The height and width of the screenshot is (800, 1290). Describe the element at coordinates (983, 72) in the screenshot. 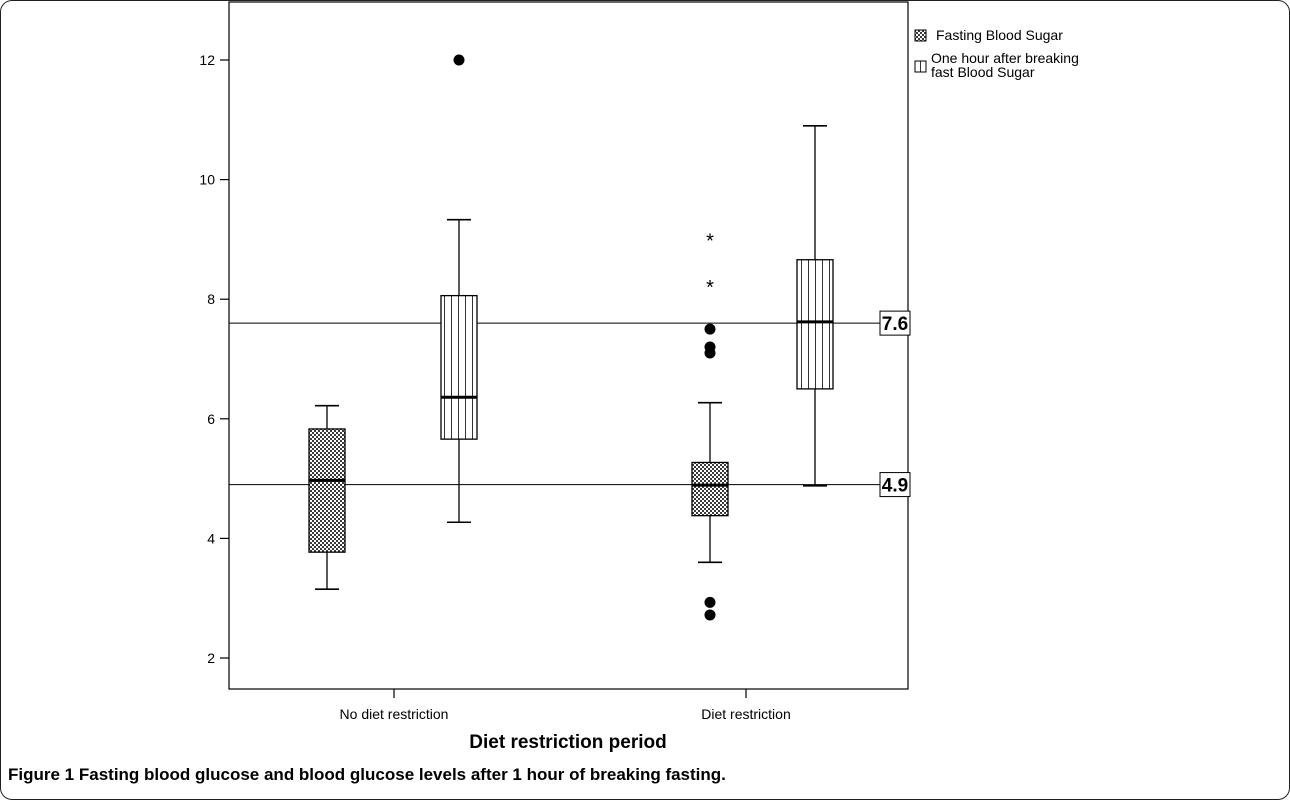

I see `legend-label-after-breaking-line2: fast Blood Sugar` at that location.